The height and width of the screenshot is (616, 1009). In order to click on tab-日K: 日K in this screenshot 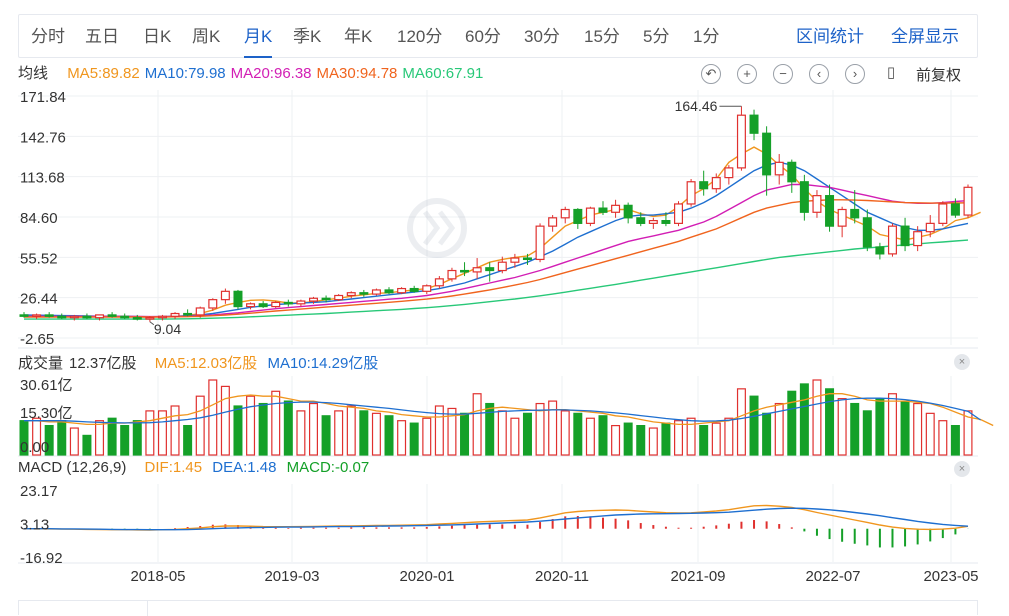, I will do `click(157, 36)`.